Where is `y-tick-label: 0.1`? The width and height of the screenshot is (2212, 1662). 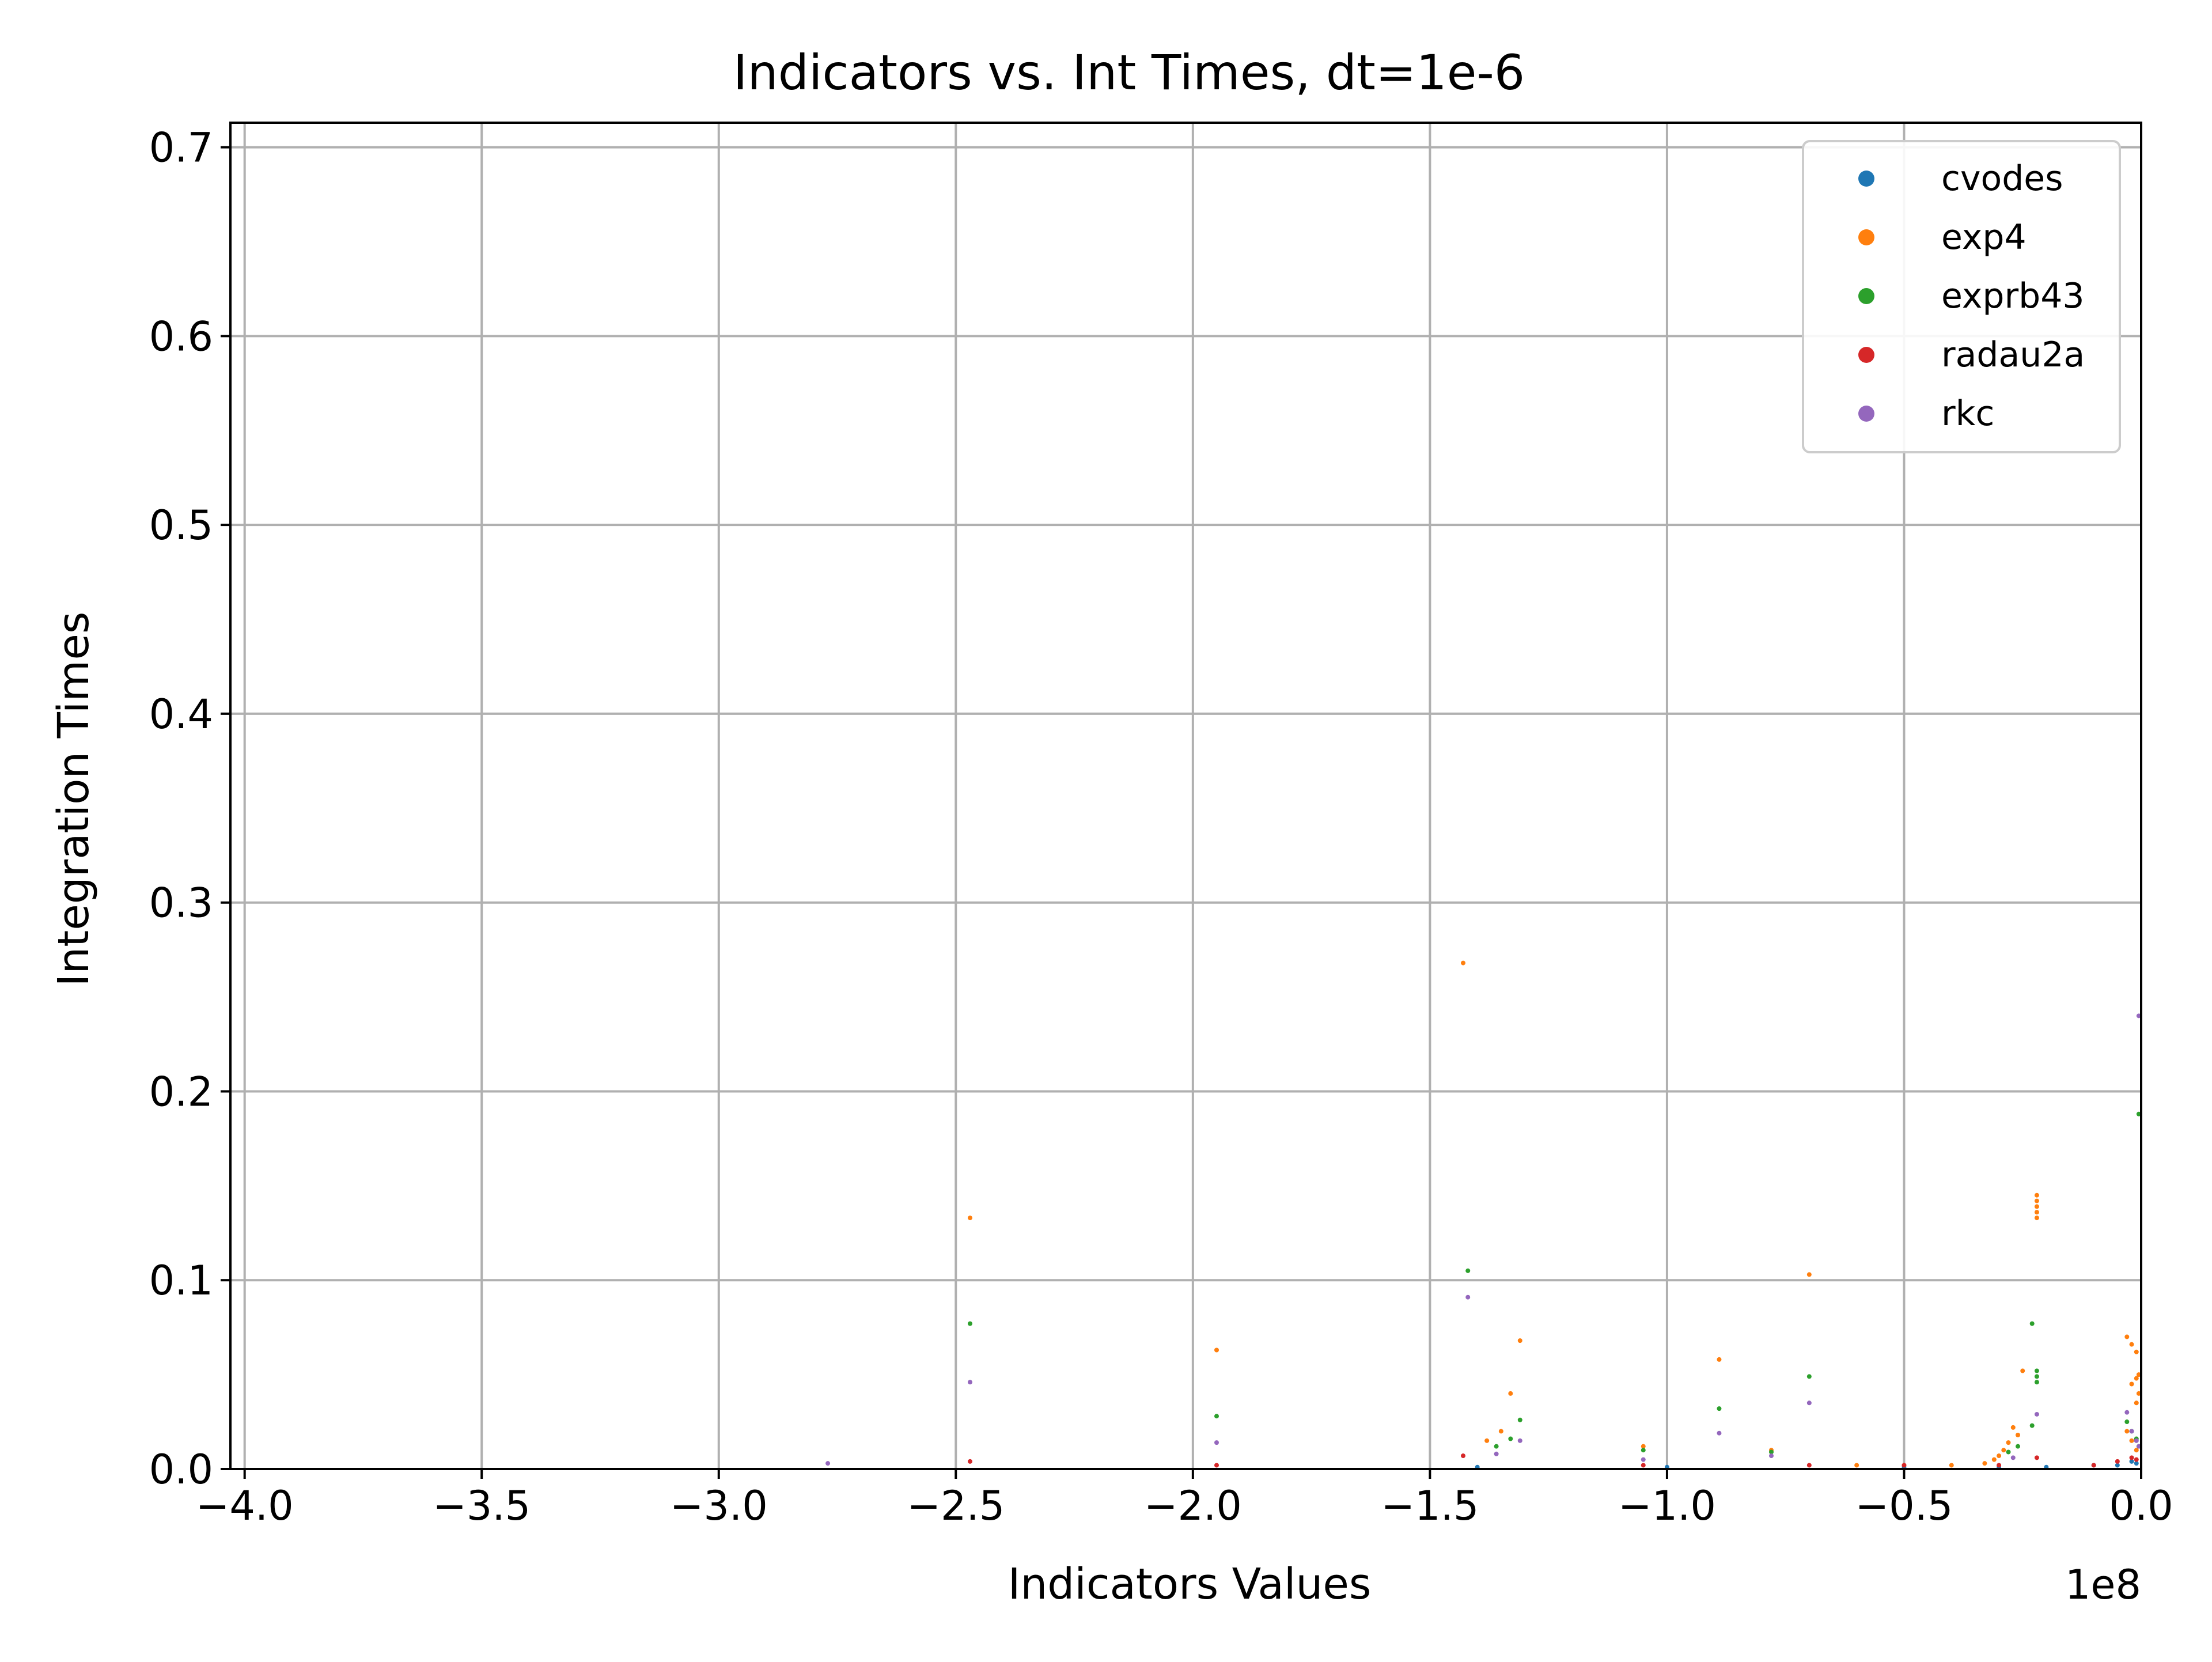
y-tick-label: 0.1 is located at coordinates (181, 1280).